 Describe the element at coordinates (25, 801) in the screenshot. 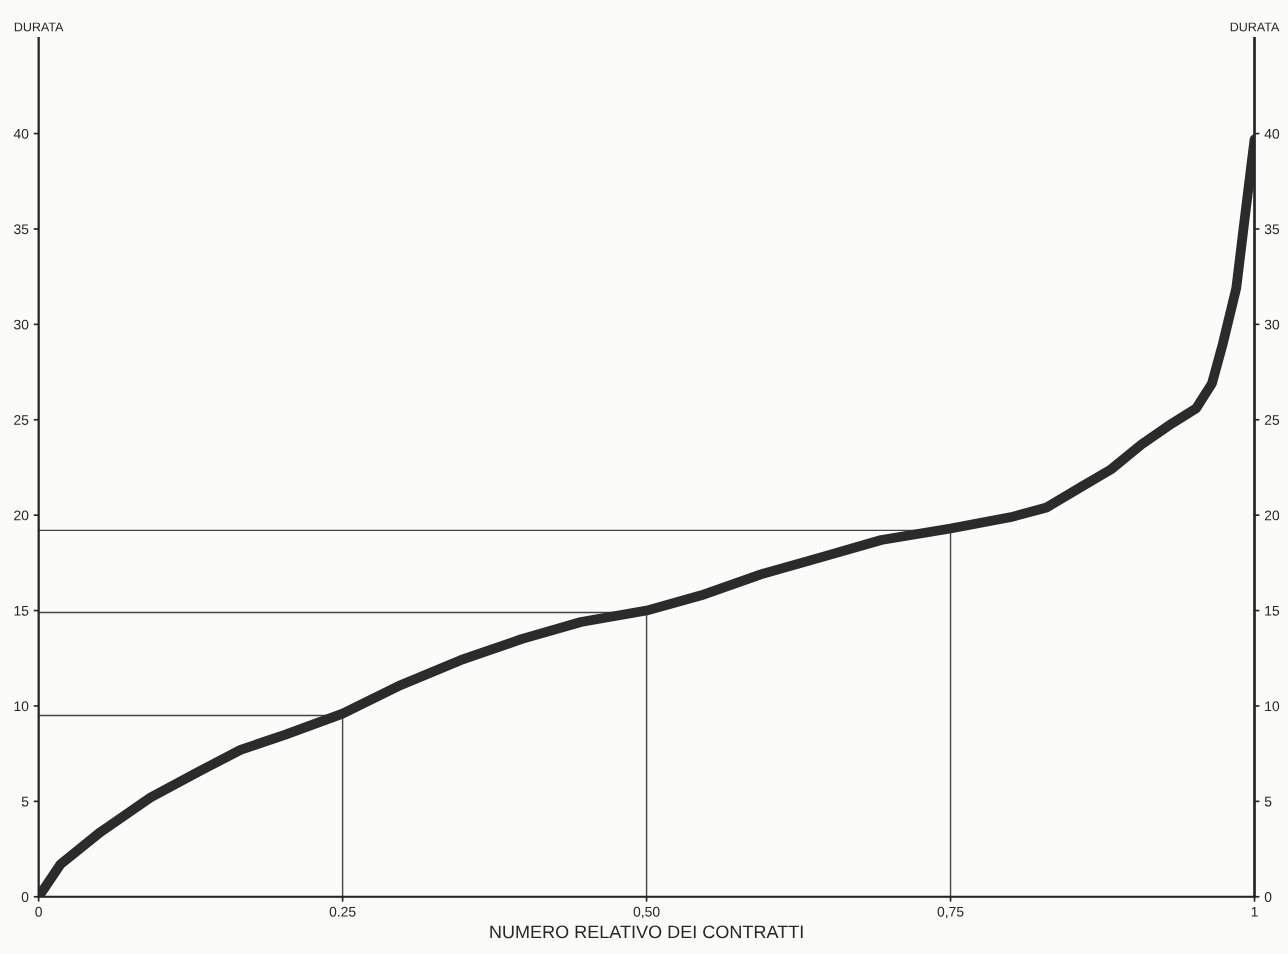

I see `y-tick-label: 5` at that location.